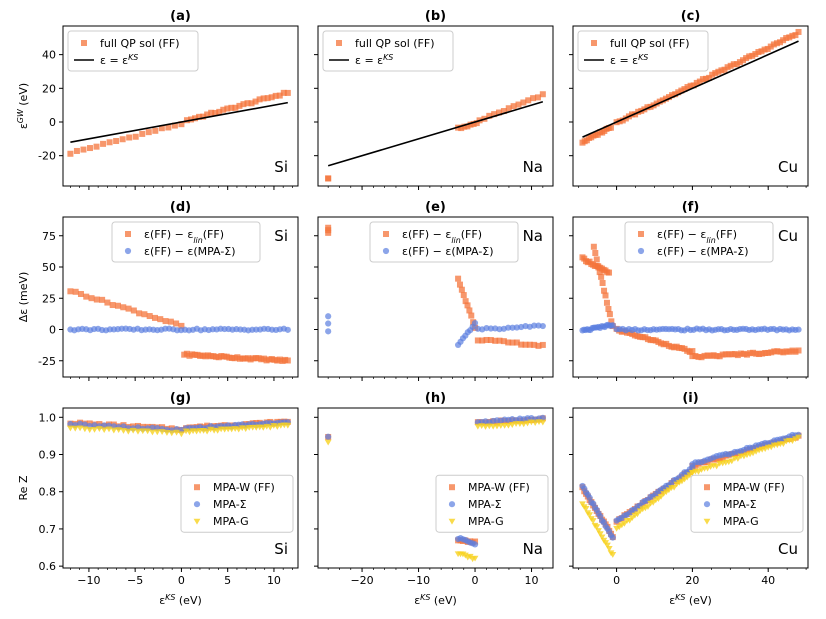 This screenshot has width=826, height=619. Describe the element at coordinates (23, 297) in the screenshot. I see `y-axis-label: Δε (meV)` at that location.